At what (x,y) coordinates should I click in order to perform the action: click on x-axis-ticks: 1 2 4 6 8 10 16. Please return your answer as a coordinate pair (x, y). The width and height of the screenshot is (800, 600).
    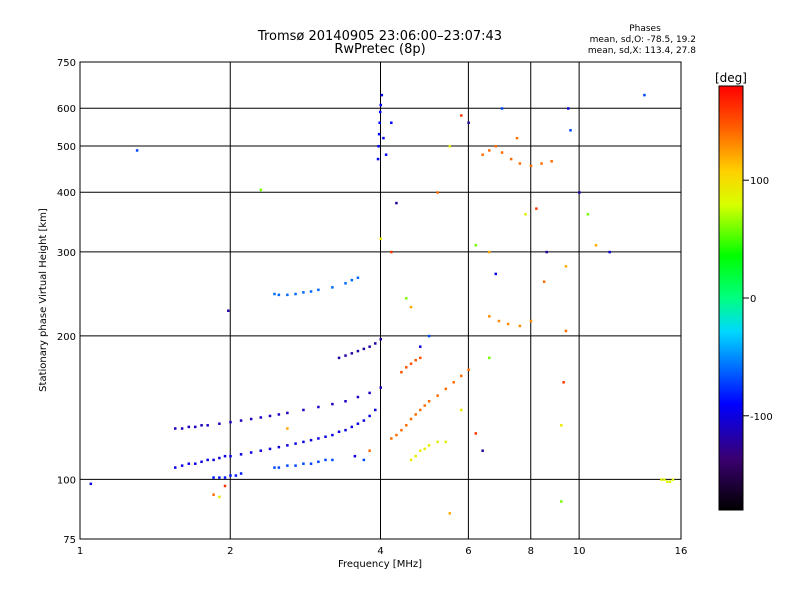
    Looking at the image, I should click on (382, 551).